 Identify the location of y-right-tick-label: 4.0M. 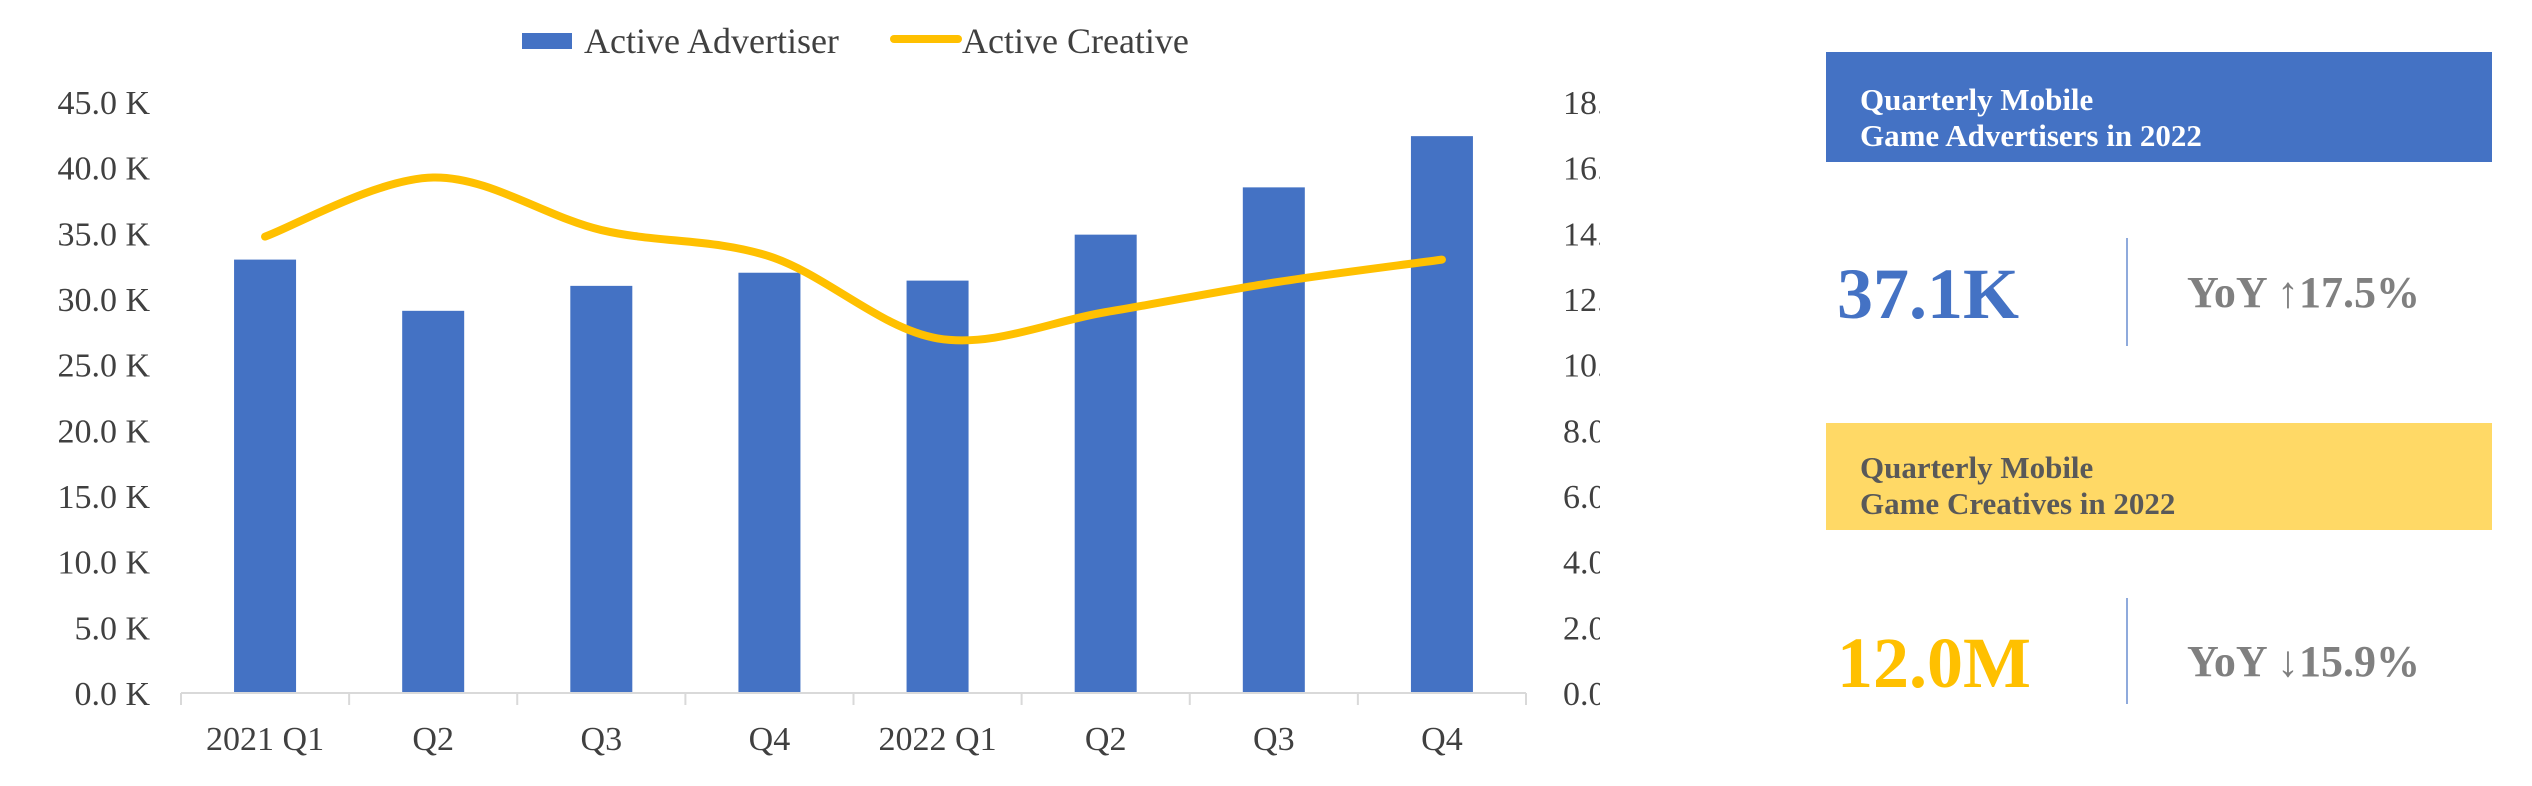
(1581, 563).